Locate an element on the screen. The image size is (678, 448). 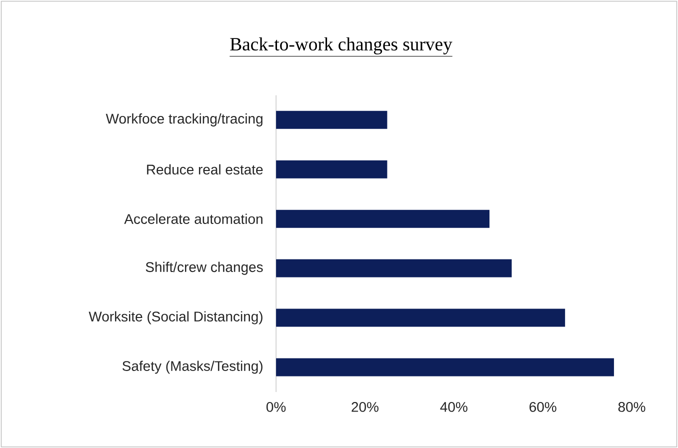
y-tick-label: Accelerate automation is located at coordinates (193, 219).